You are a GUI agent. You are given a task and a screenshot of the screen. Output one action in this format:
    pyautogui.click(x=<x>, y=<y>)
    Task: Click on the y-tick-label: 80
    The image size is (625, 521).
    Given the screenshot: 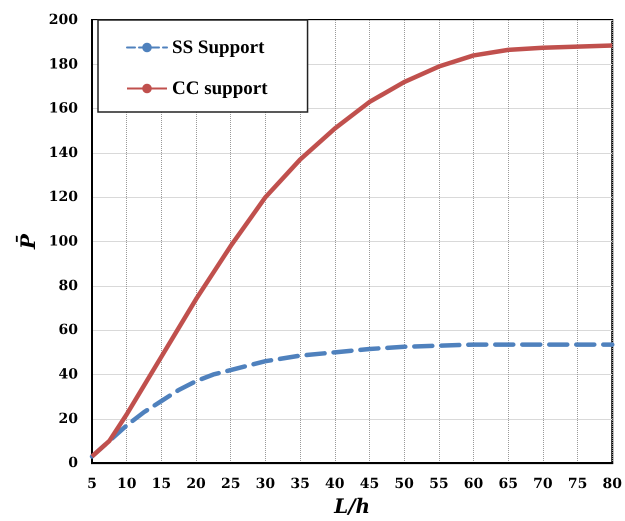 What is the action you would take?
    pyautogui.click(x=68, y=286)
    